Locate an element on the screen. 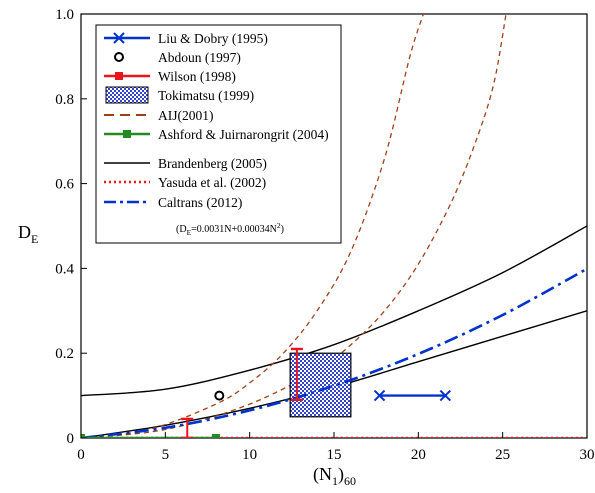 This screenshot has width=595, height=493. x-tick-label: 5 is located at coordinates (166, 455).